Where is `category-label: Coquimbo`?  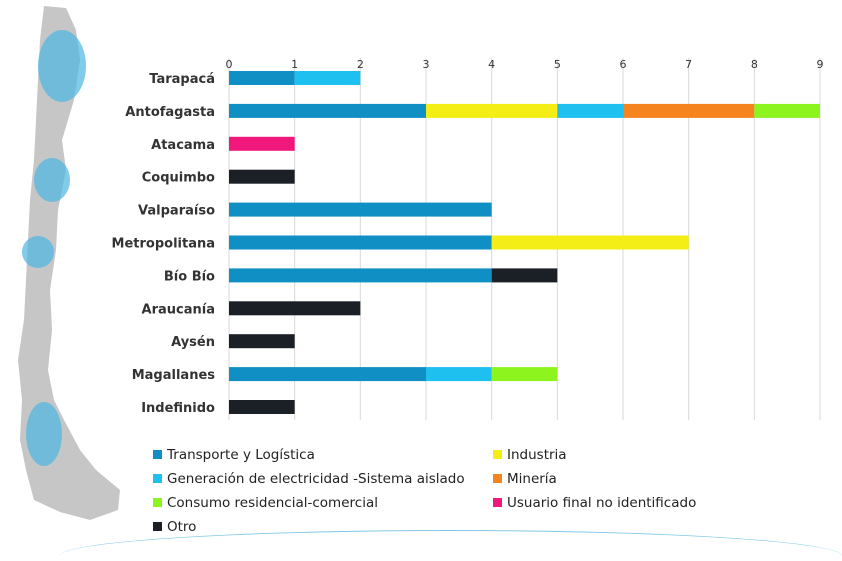 category-label: Coquimbo is located at coordinates (178, 178).